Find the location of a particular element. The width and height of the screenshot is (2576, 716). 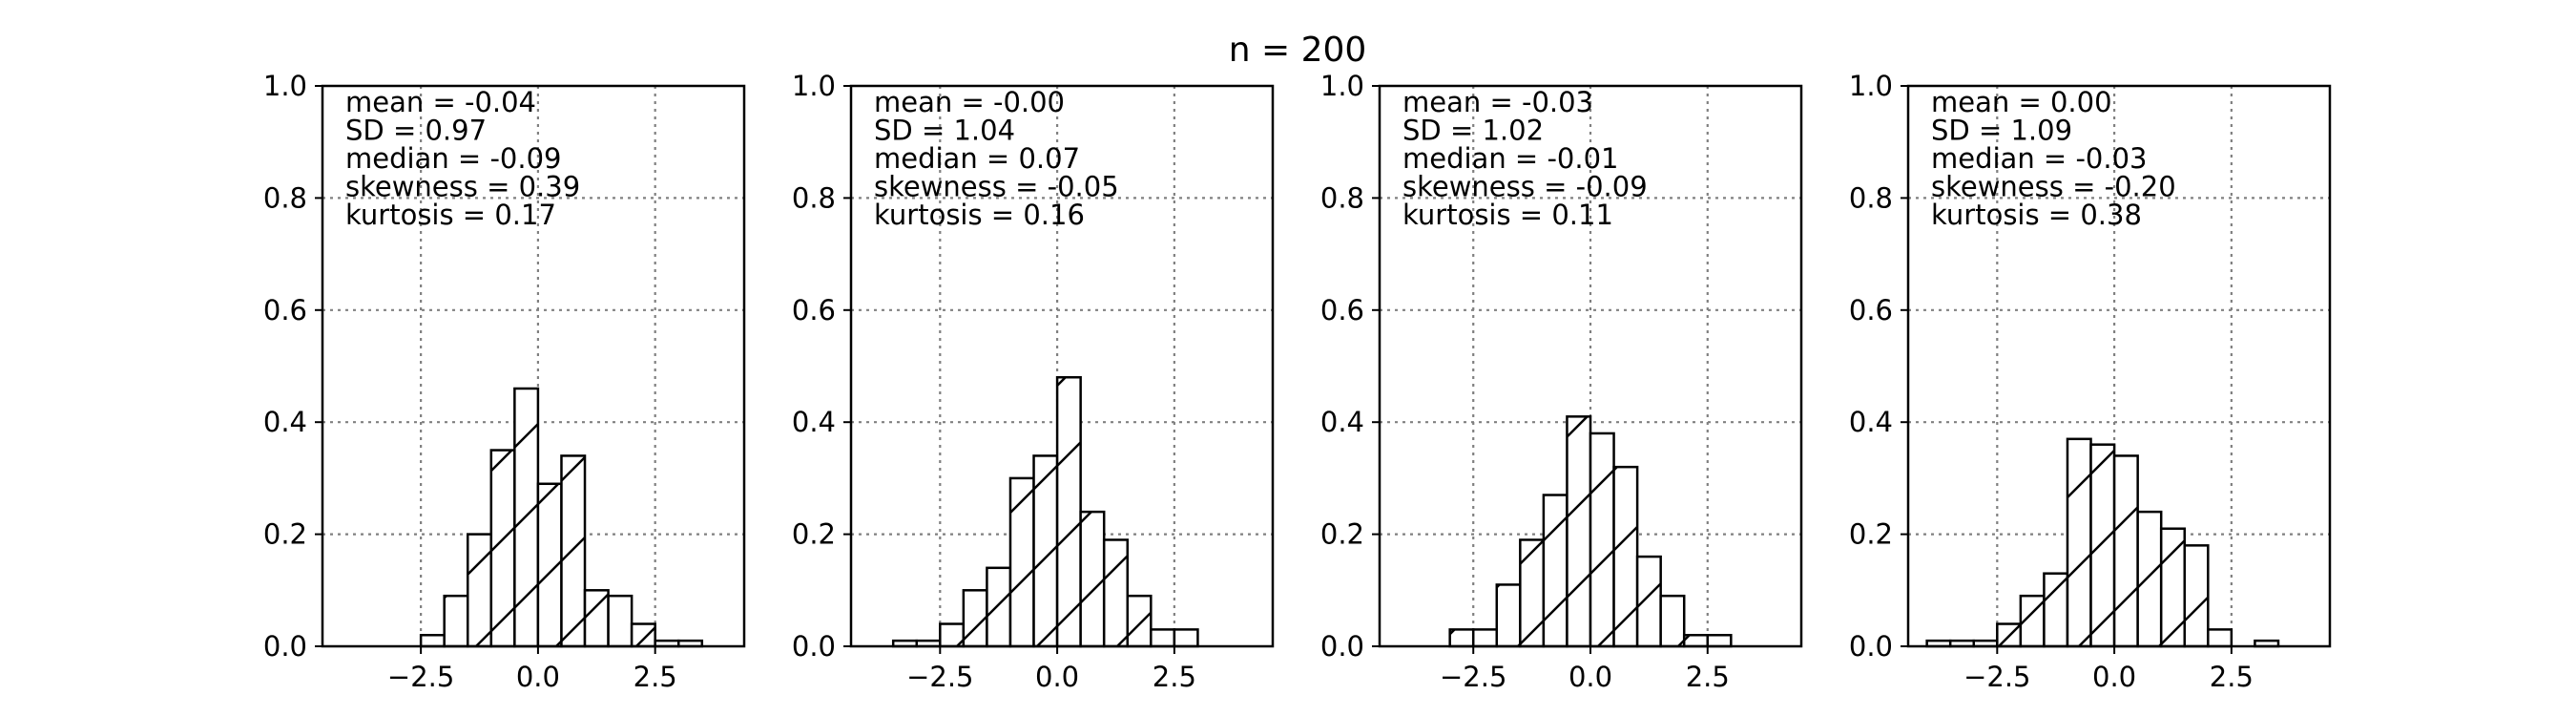

stats-annotation-line: skewness = -0.05 is located at coordinates (996, 187).